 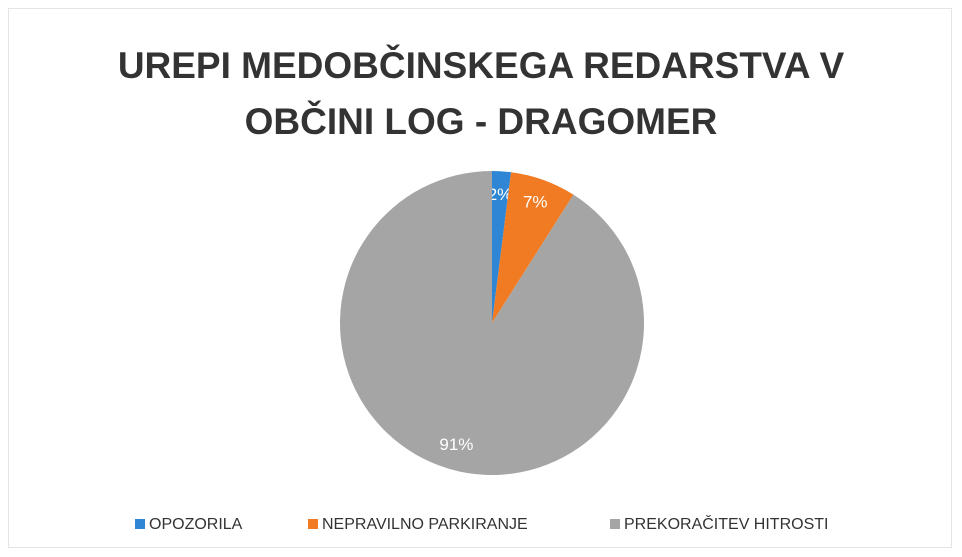 What do you see at coordinates (425, 524) in the screenshot?
I see `legend-label: NEPRAVILNO PARKIRANJE` at bounding box center [425, 524].